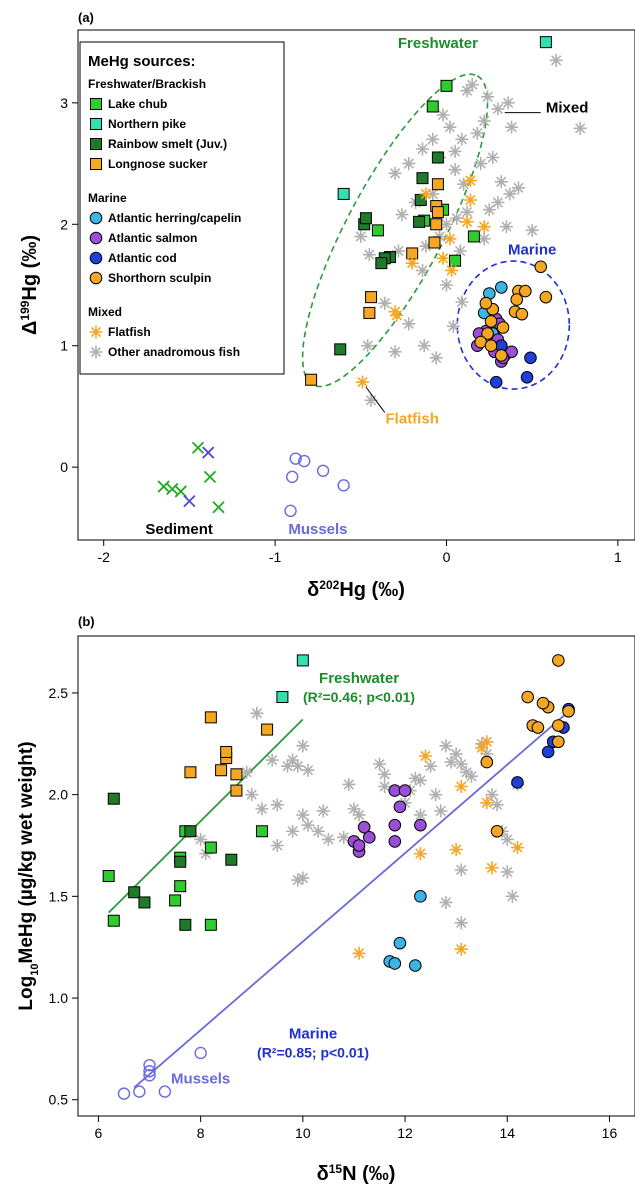 The width and height of the screenshot is (635, 1198). I want to click on atlantic-herring-point, so click(395, 963).